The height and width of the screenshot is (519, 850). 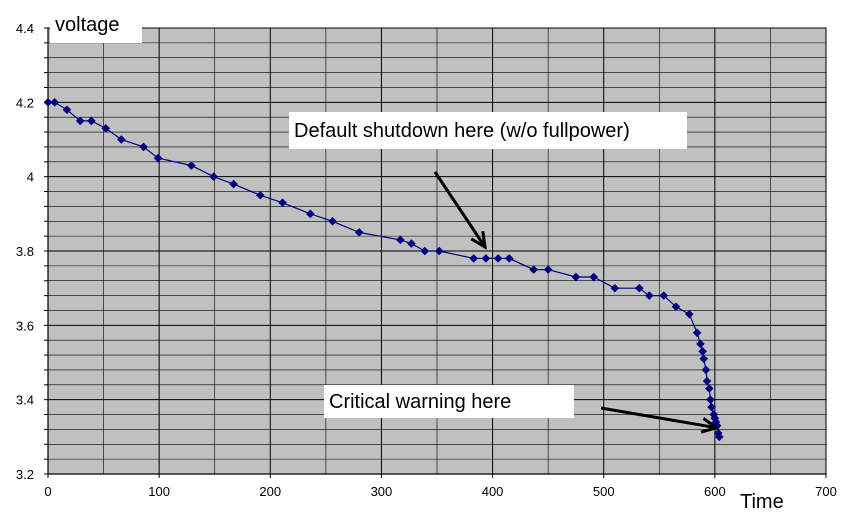 I want to click on xlabel-box, so click(x=763, y=499).